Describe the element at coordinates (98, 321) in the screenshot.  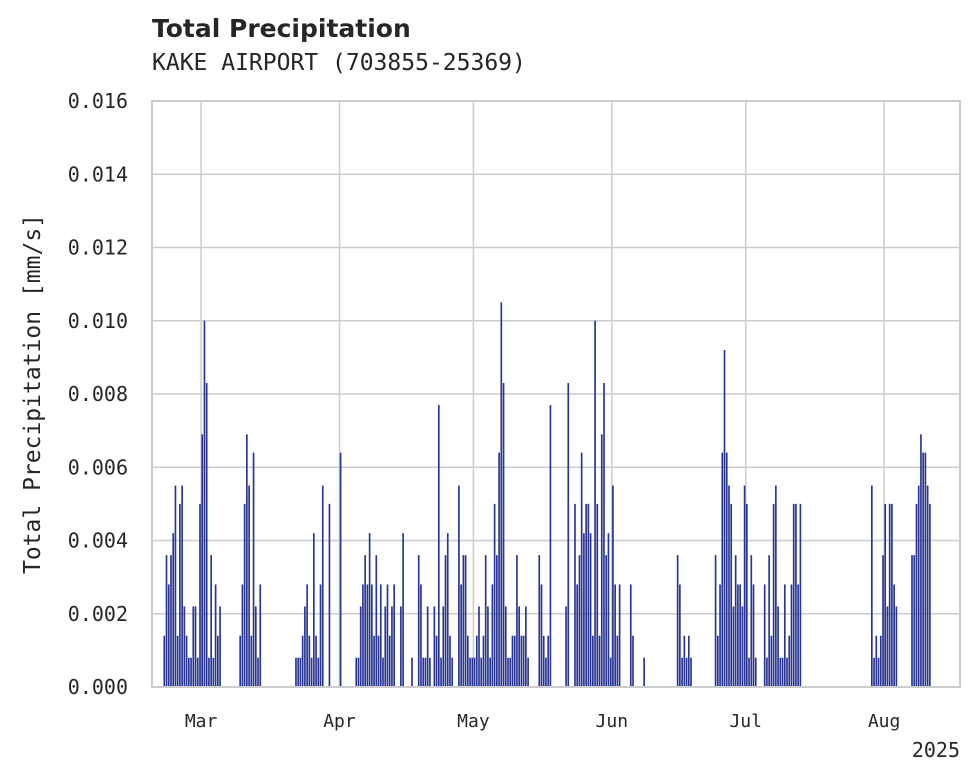
I see `y-tick-label: 0.010` at that location.